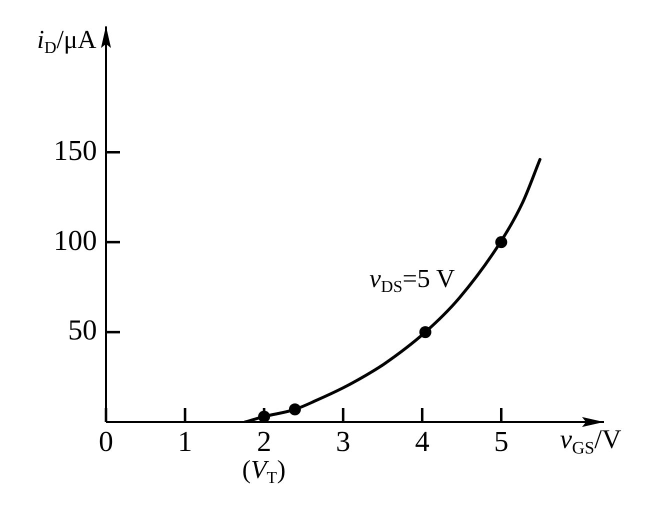 The width and height of the screenshot is (664, 516). I want to click on x-tick-label: 5, so click(501, 442).